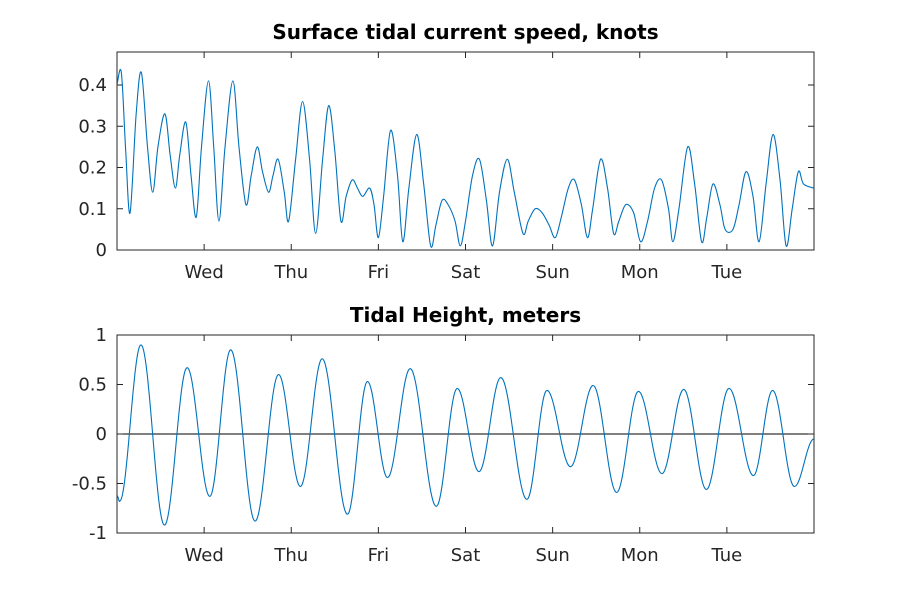  I want to click on y-tick-label: 0.4, so click(92, 85).